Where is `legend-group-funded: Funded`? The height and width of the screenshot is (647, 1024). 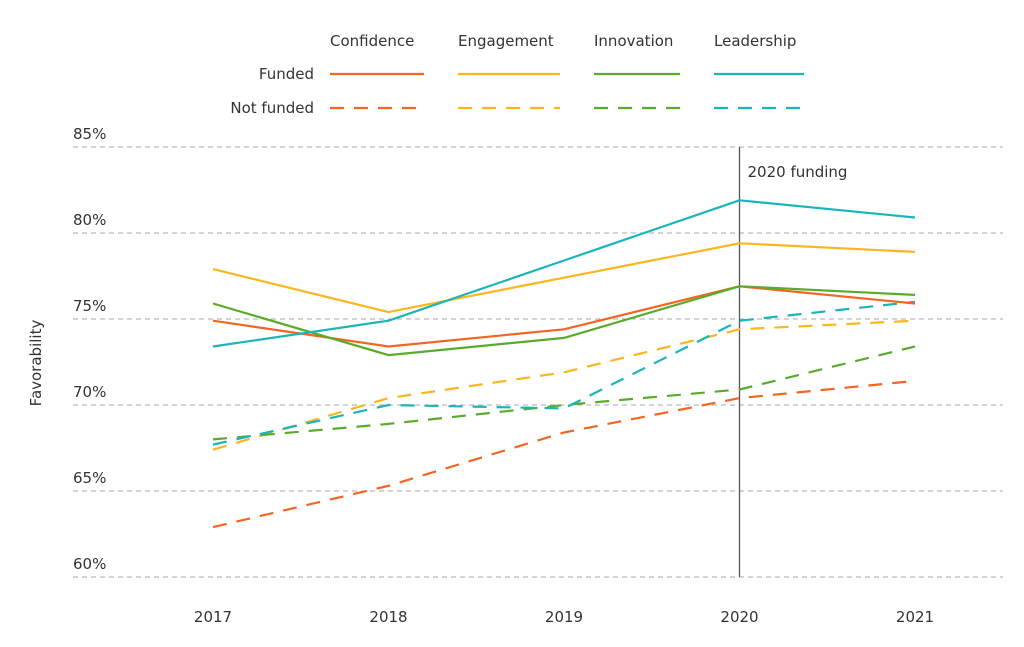 legend-group-funded: Funded is located at coordinates (286, 74).